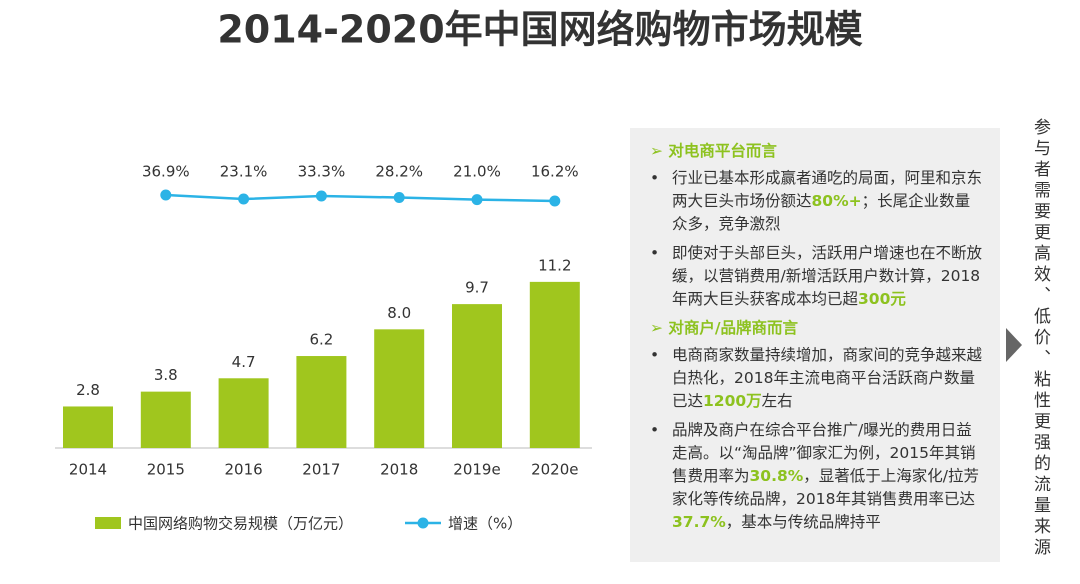 The width and height of the screenshot is (1080, 584). What do you see at coordinates (817, 151) in the screenshot?
I see `section-heading: 对电商平台而言` at bounding box center [817, 151].